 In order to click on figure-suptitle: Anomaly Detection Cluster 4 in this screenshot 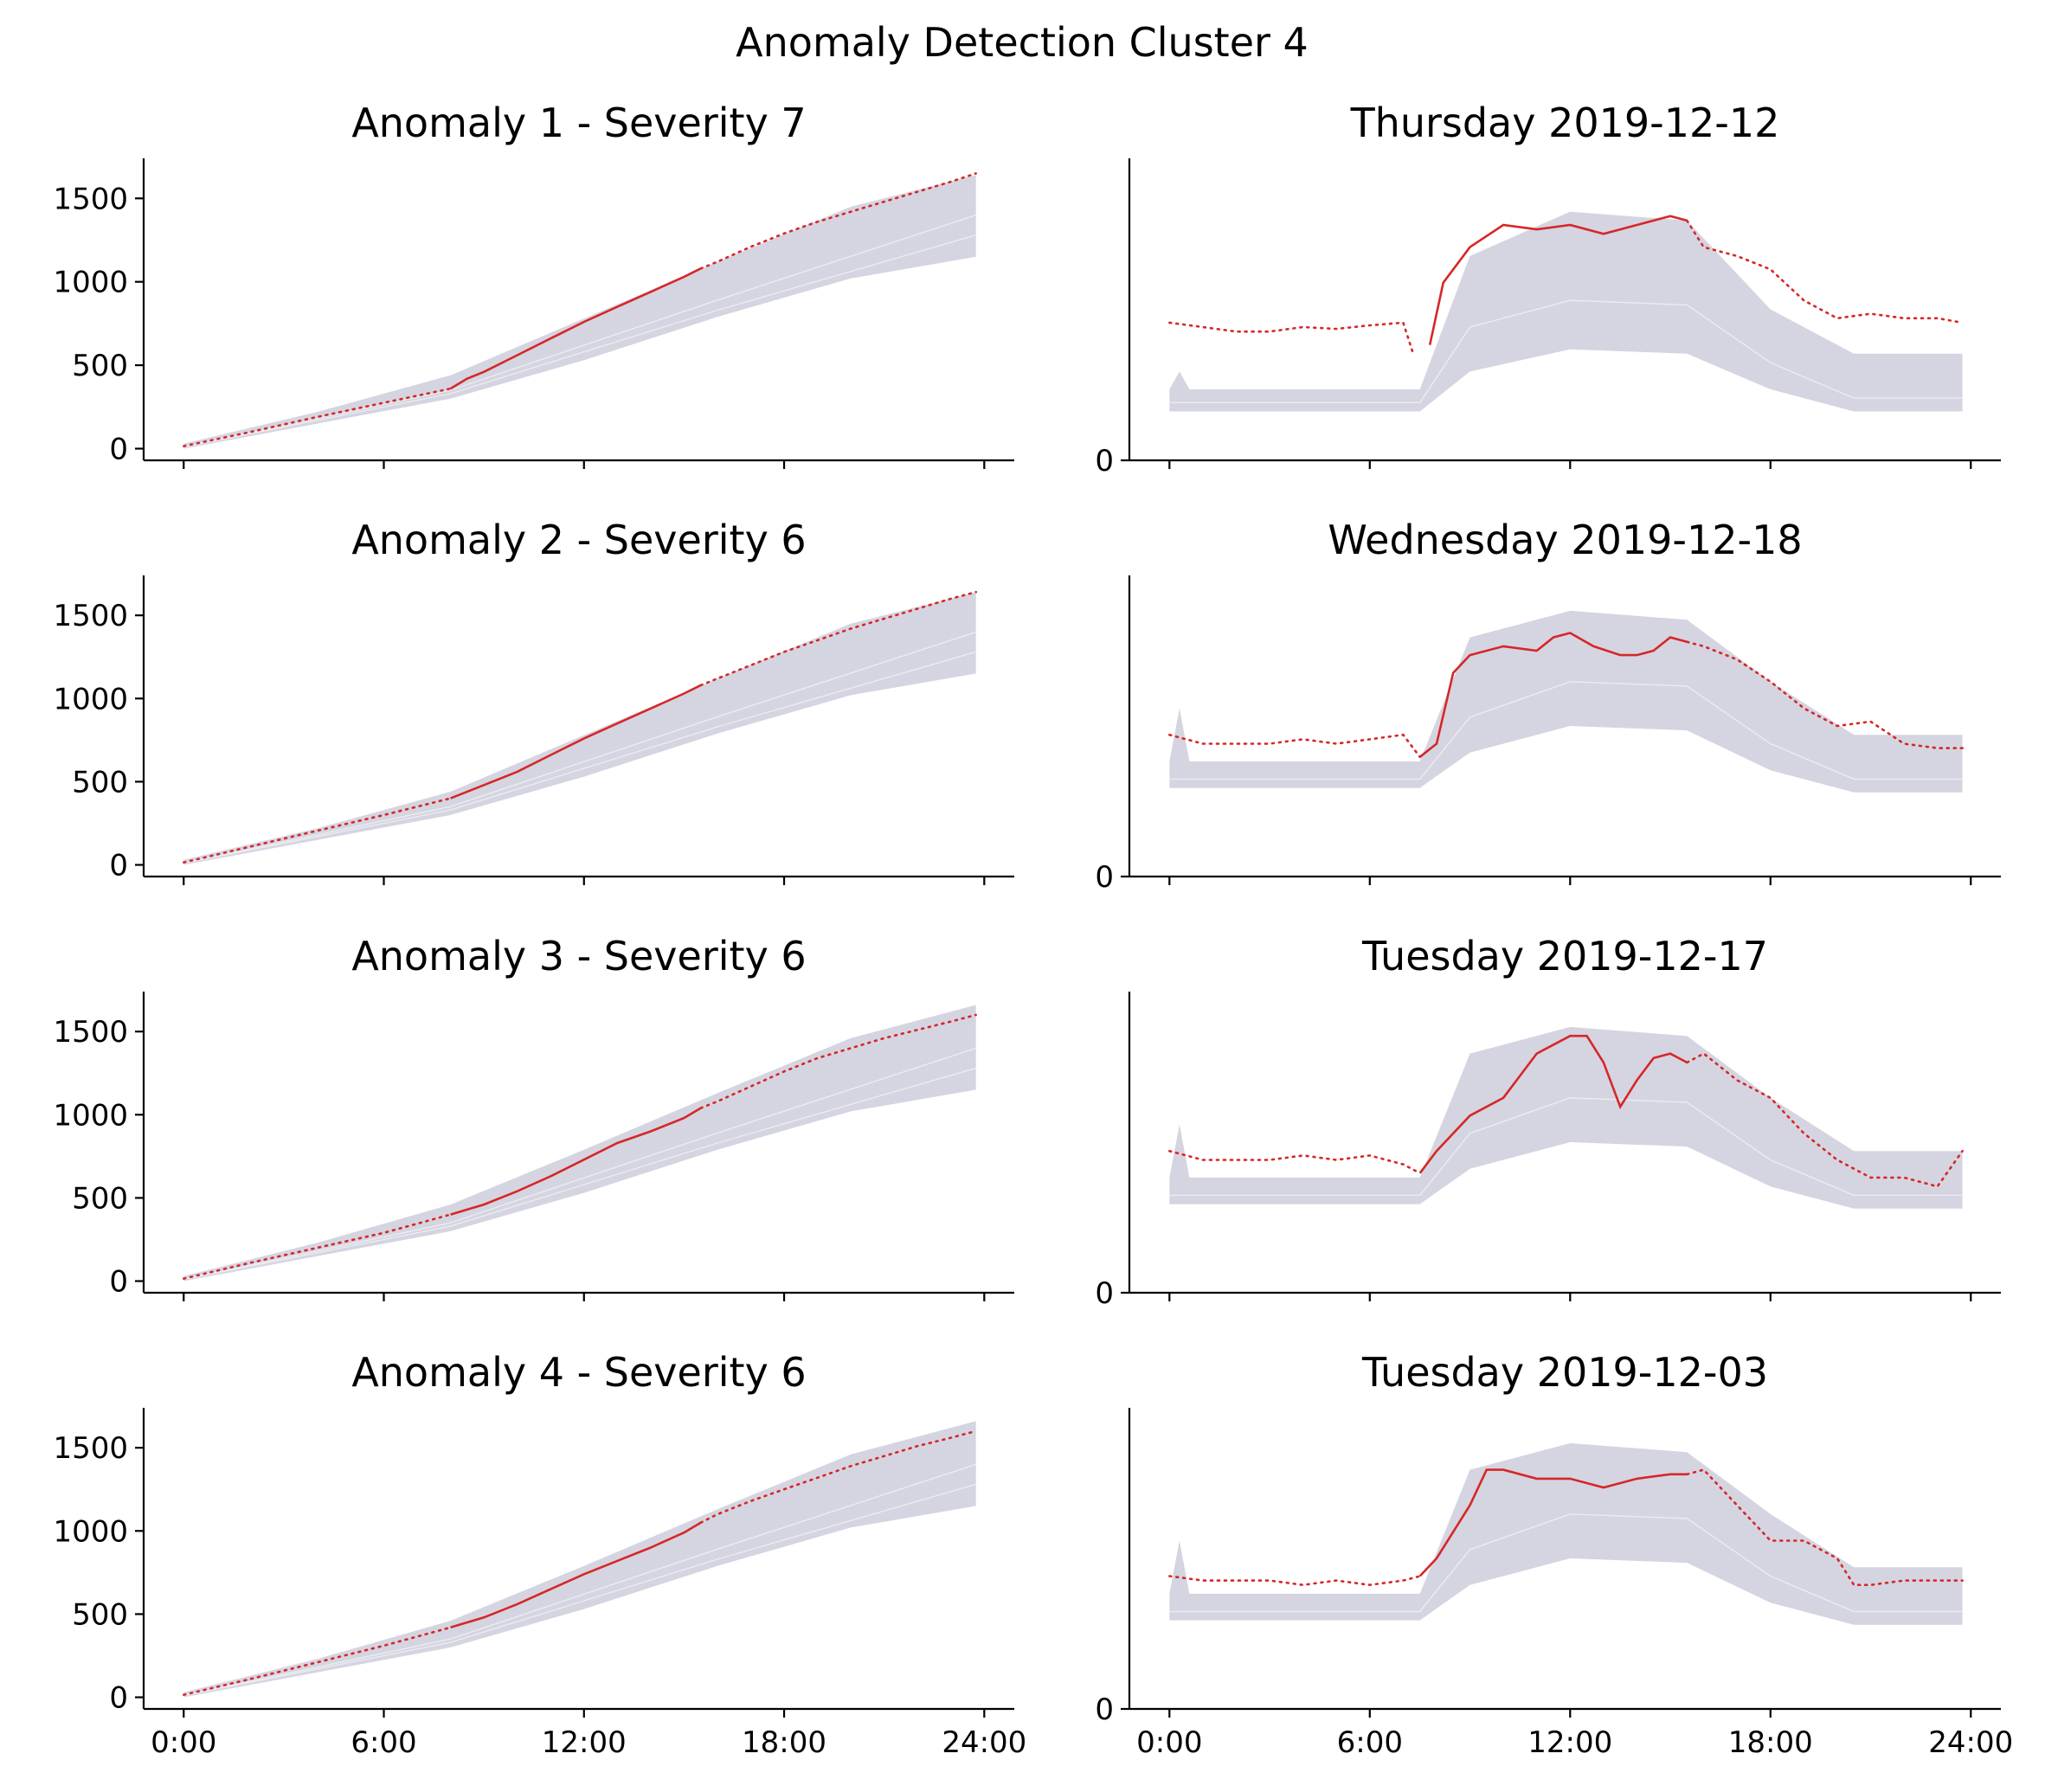, I will do `click(1022, 42)`.